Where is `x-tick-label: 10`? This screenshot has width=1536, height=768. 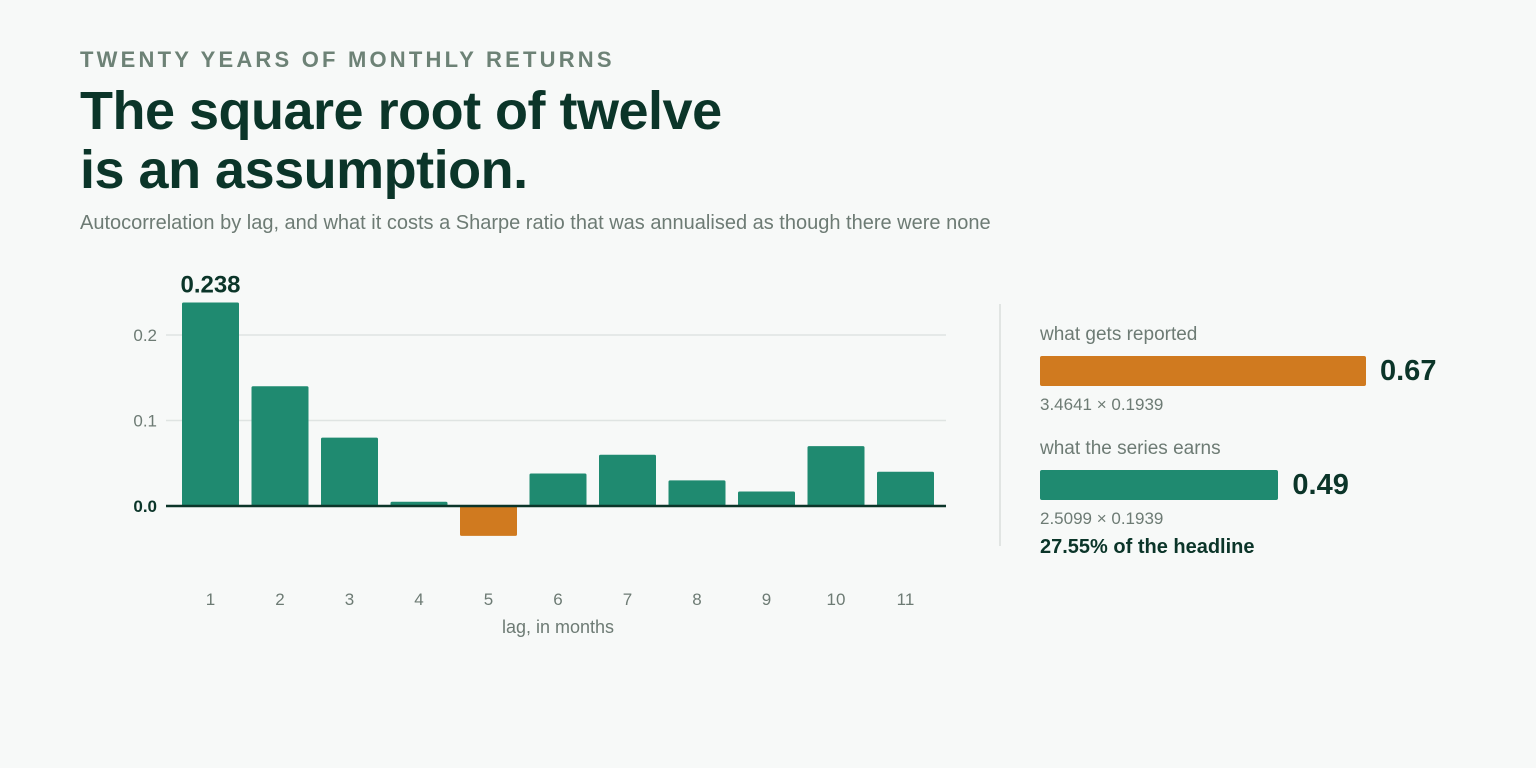
x-tick-label: 10 is located at coordinates (836, 599).